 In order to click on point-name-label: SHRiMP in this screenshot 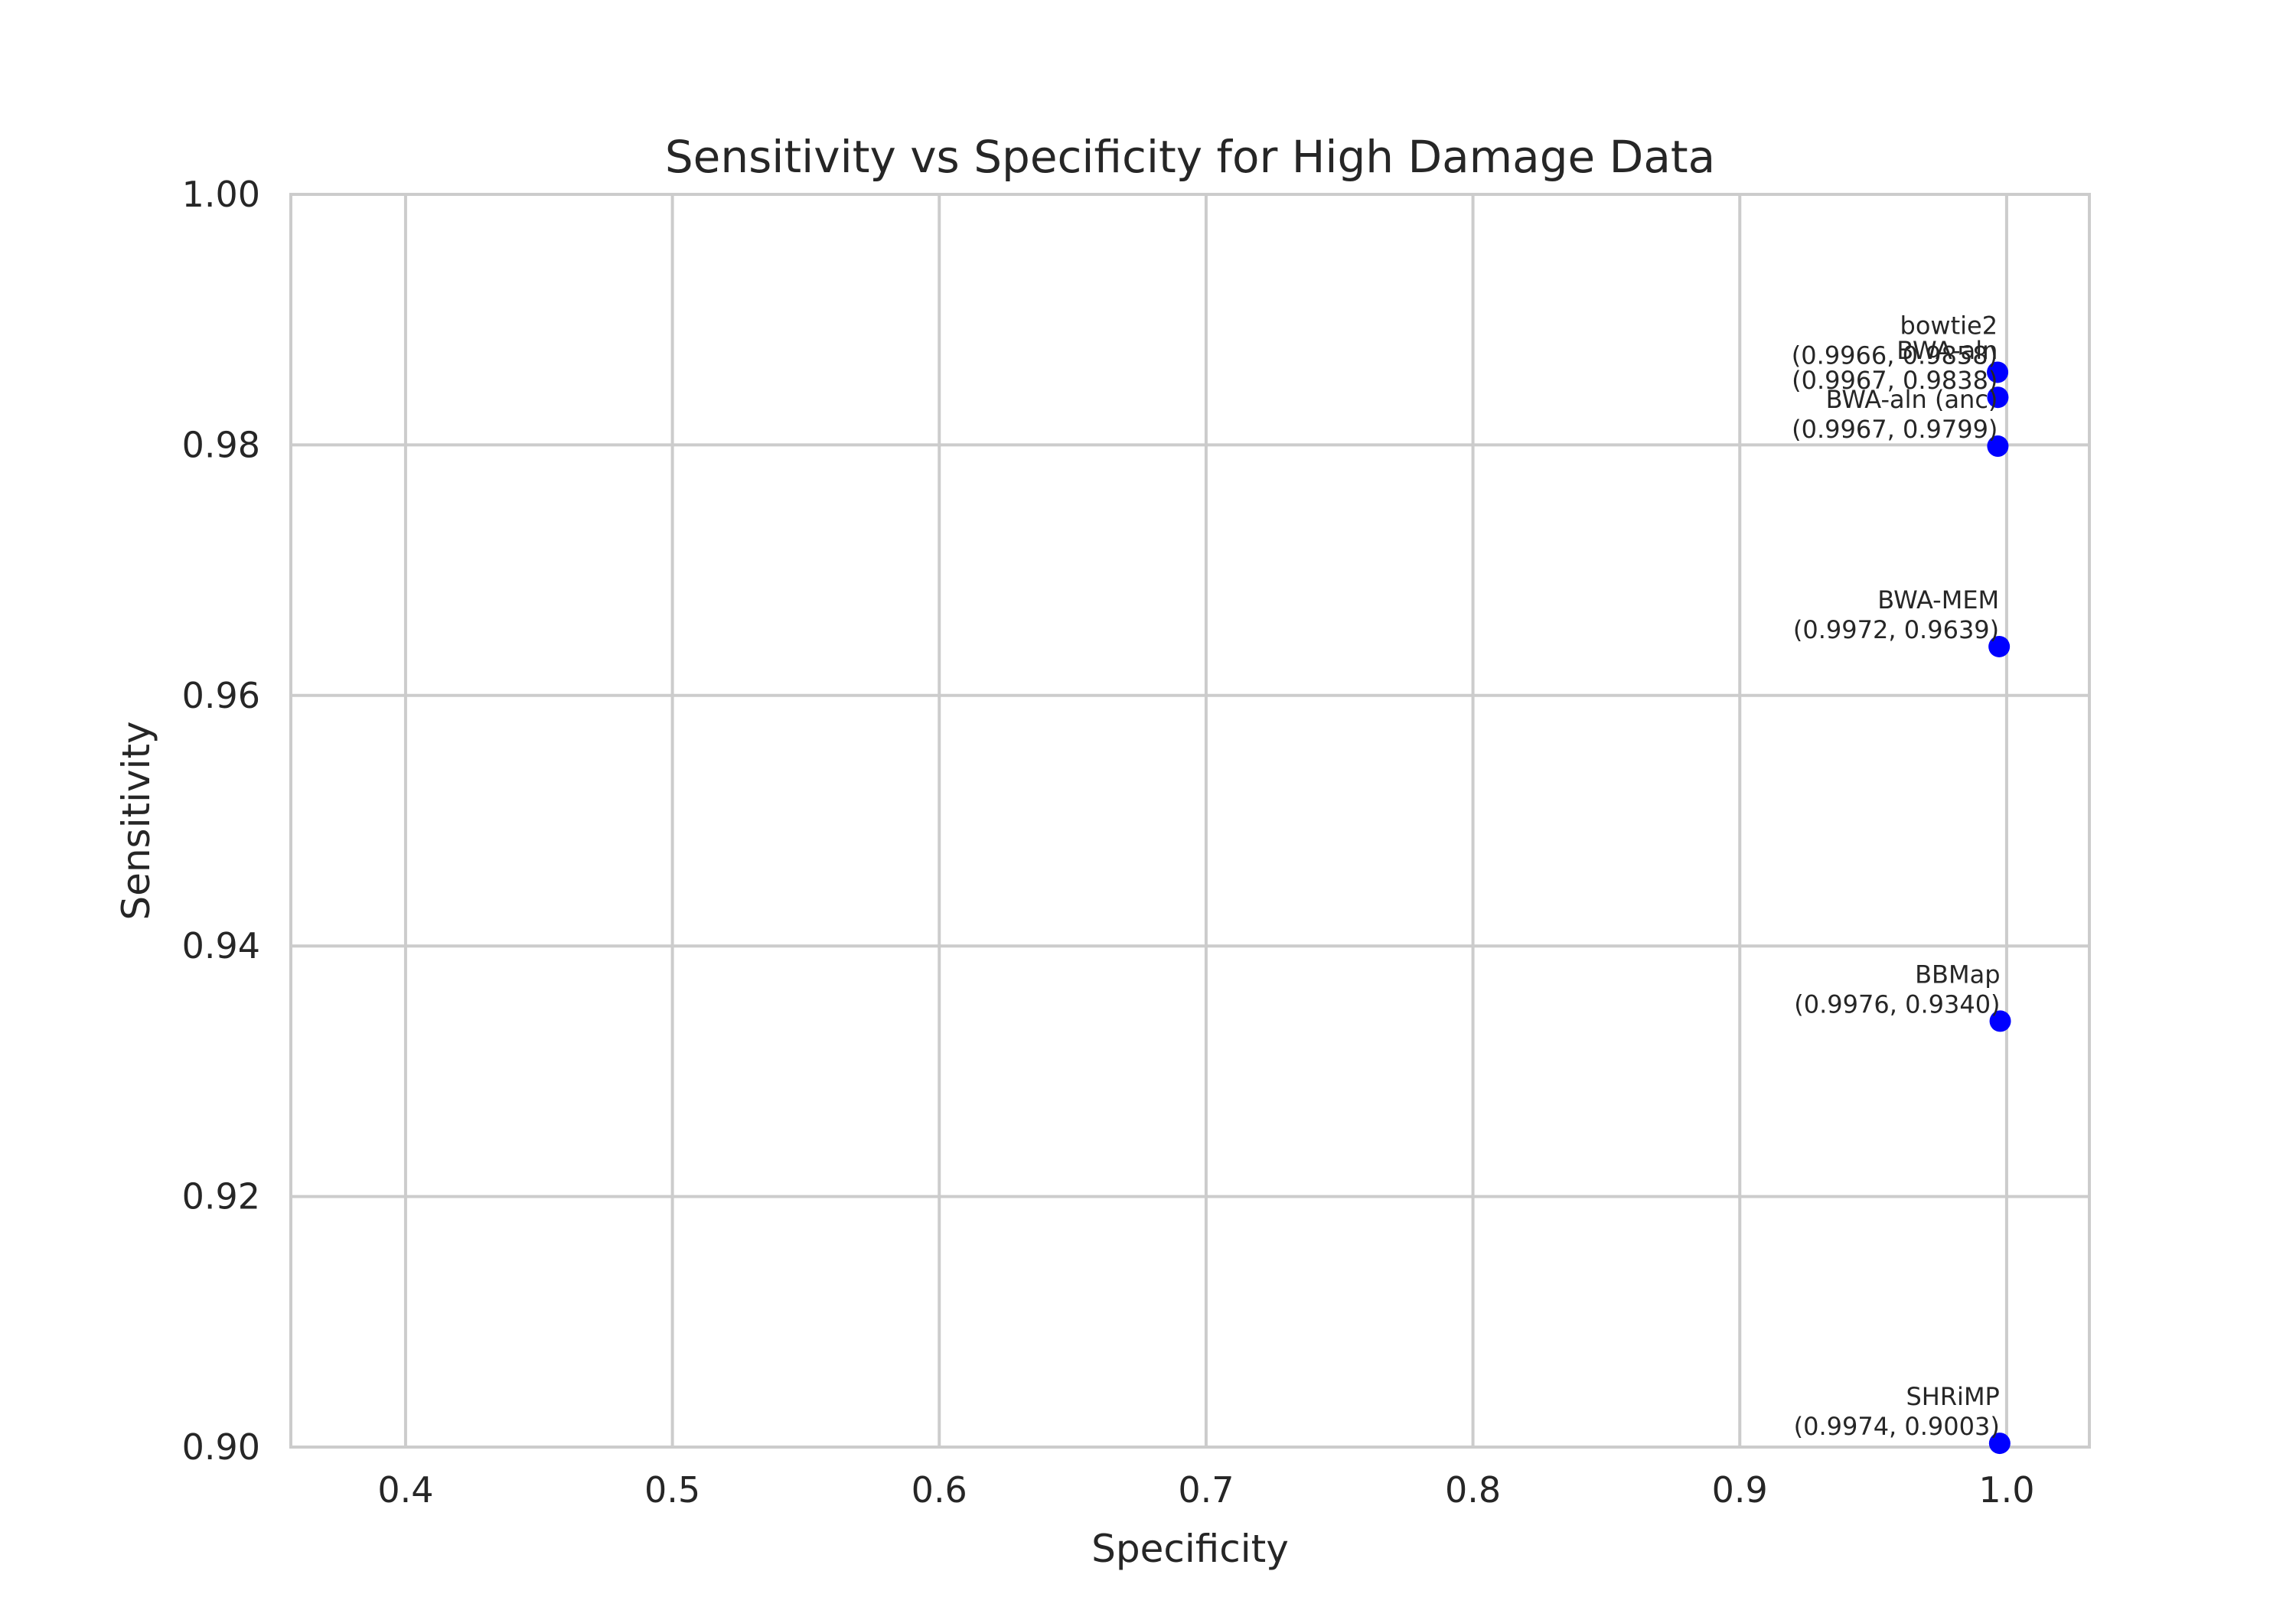, I will do `click(1952, 1396)`.